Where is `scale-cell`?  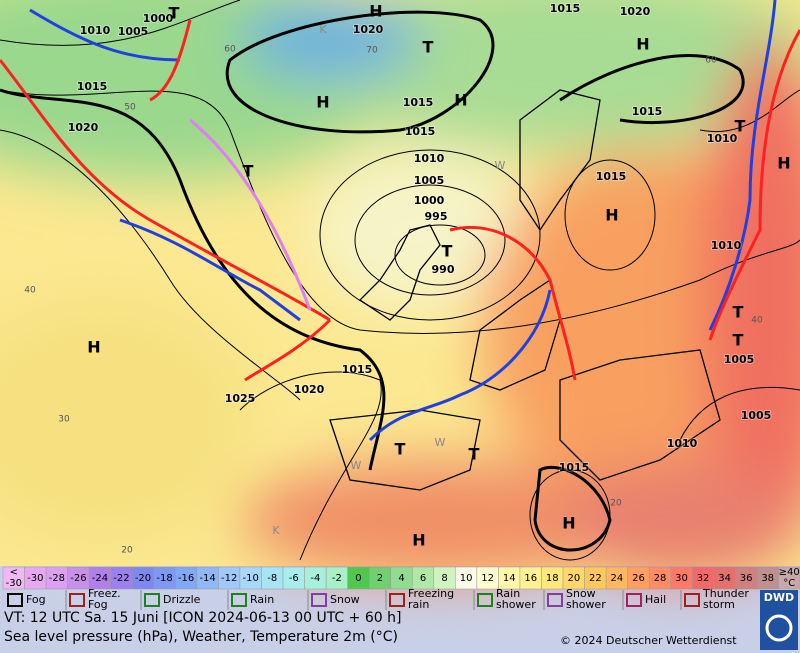 scale-cell is located at coordinates (789, 578).